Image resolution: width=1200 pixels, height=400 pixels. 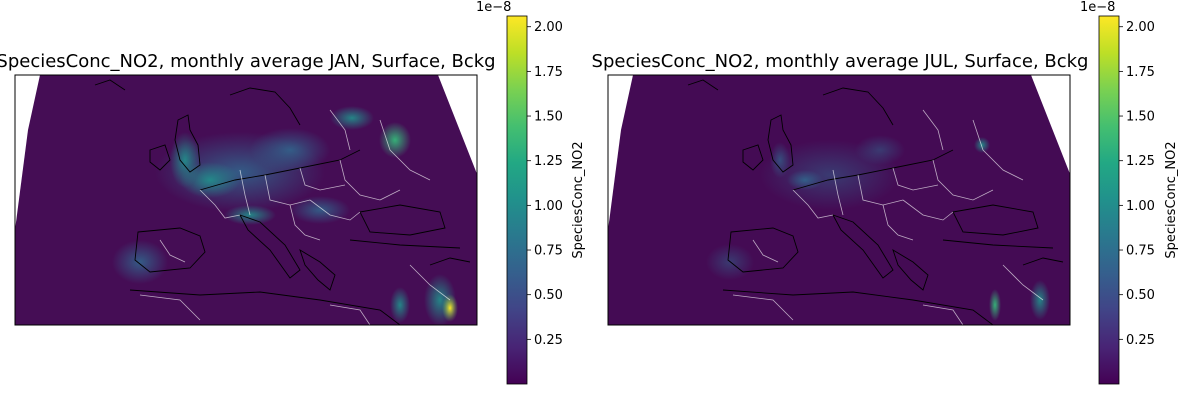 I want to click on colorbar-label-jan: SpeciesConc_NO2, so click(x=578, y=199).